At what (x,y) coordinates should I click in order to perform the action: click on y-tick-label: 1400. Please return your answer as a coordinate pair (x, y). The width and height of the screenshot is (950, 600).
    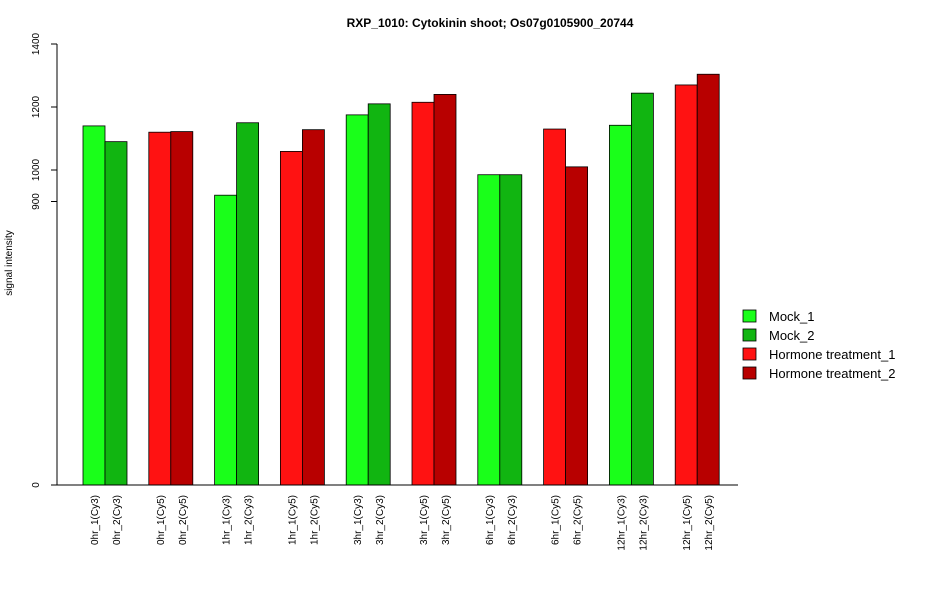
    Looking at the image, I should click on (36, 43).